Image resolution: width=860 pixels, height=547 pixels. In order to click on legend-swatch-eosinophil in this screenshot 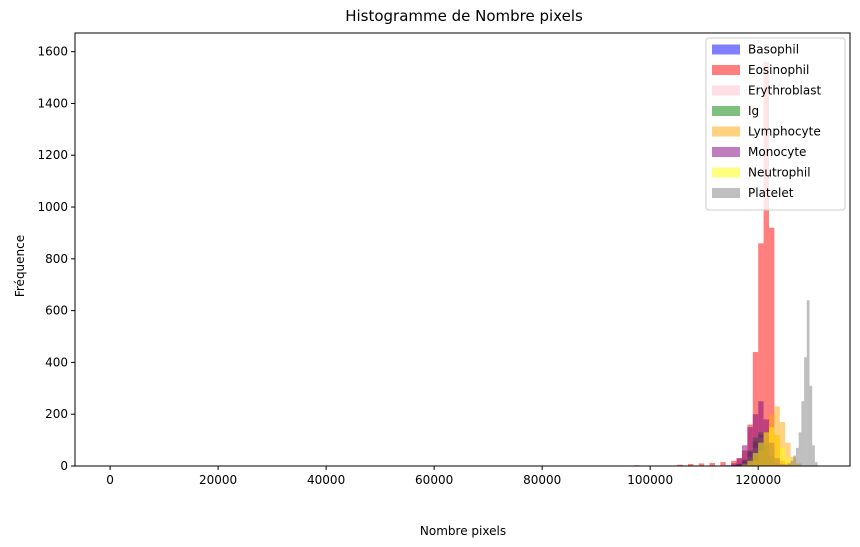, I will do `click(726, 70)`.